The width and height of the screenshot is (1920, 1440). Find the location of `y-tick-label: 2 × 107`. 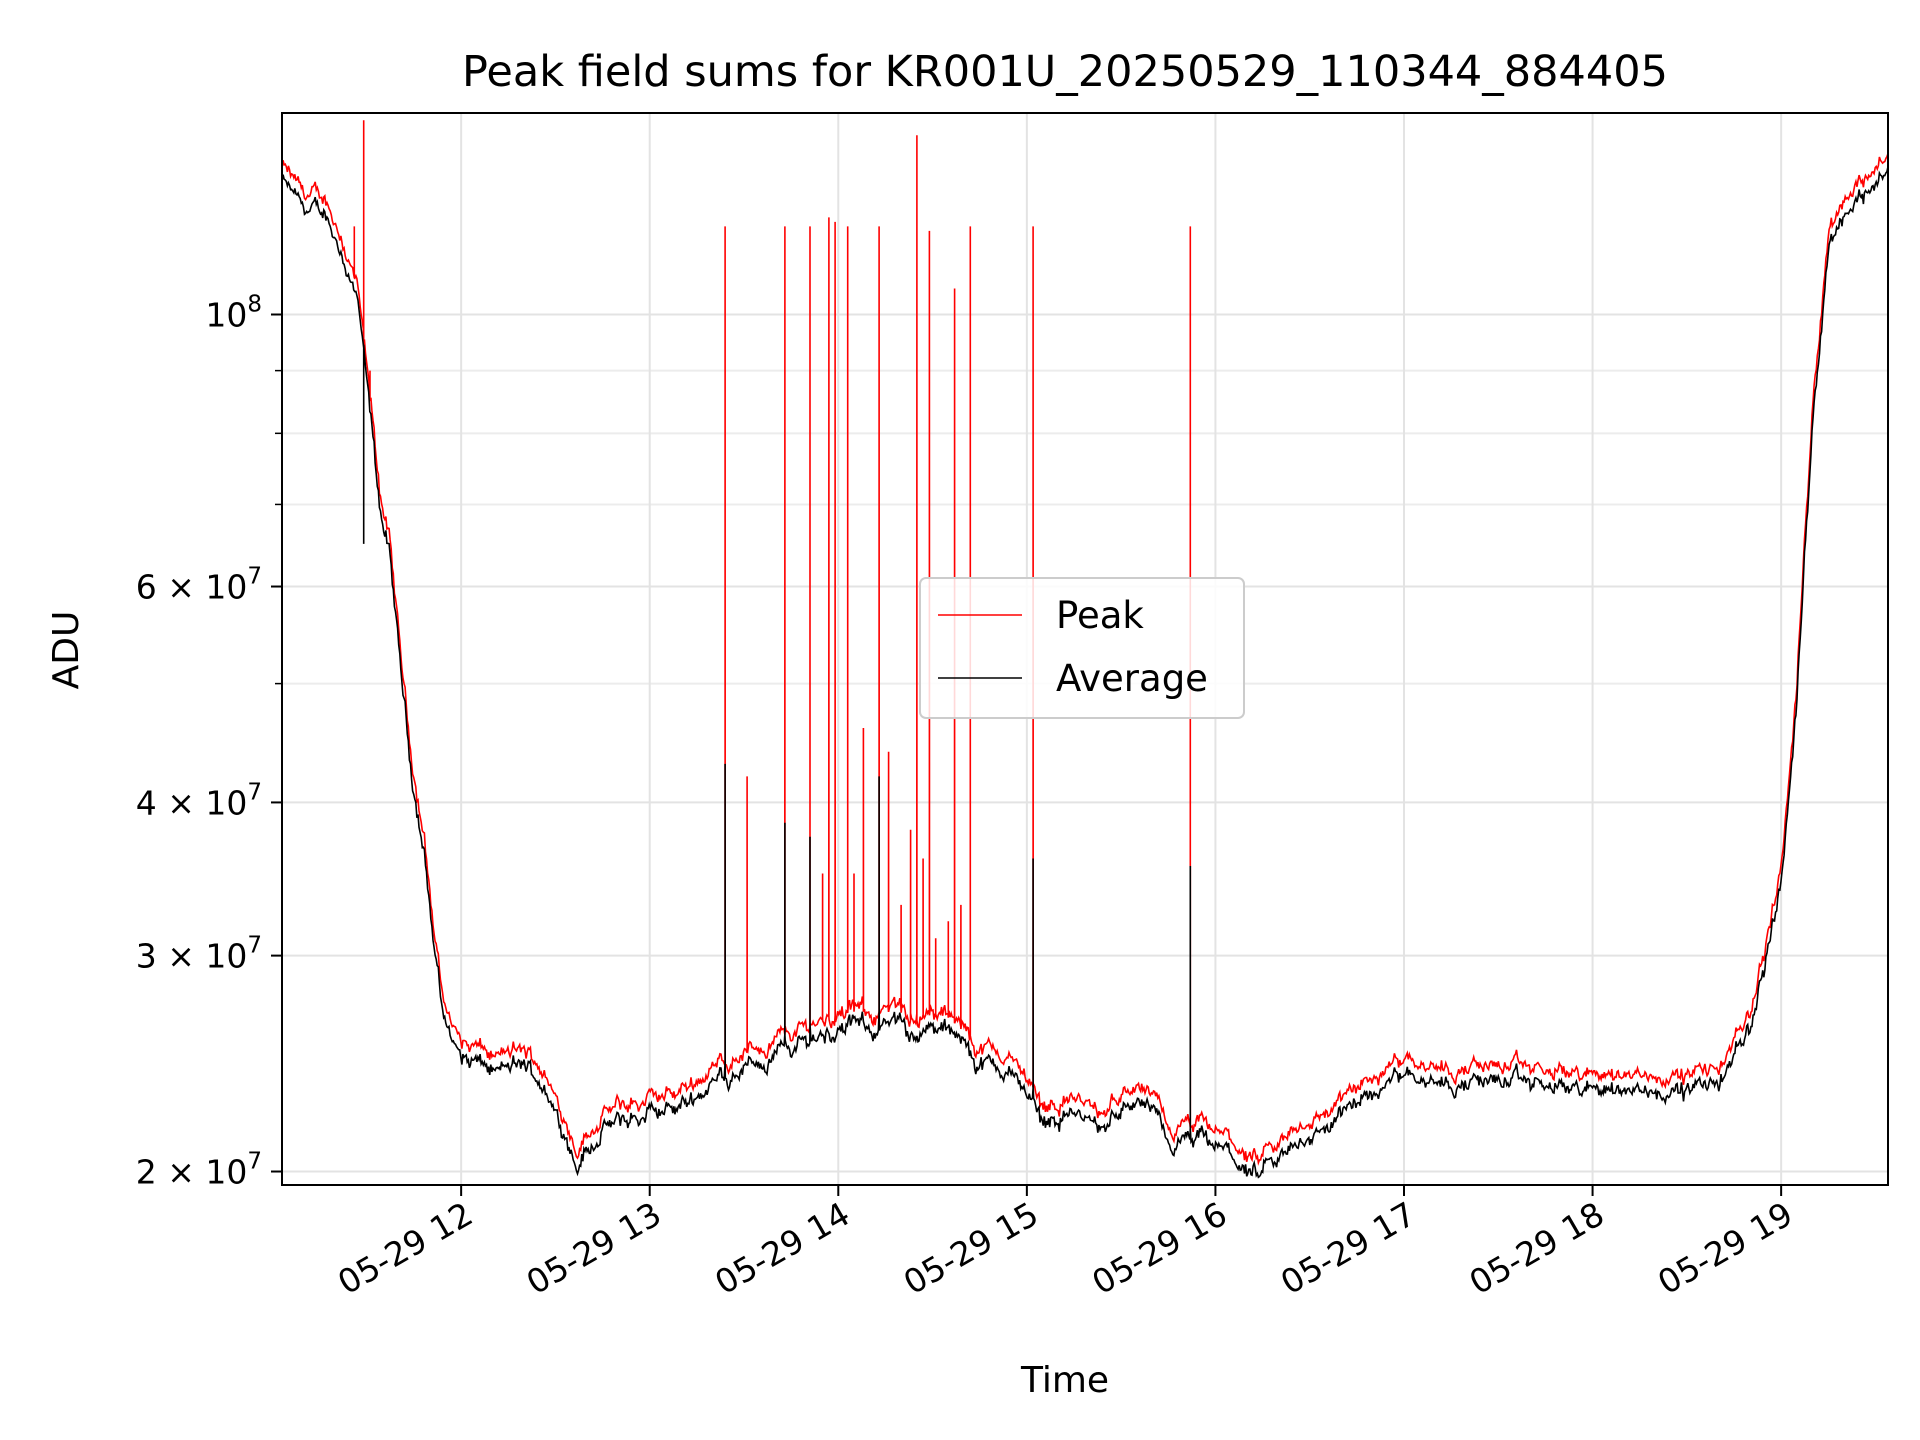

y-tick-label: 2 × 107 is located at coordinates (199, 1170).